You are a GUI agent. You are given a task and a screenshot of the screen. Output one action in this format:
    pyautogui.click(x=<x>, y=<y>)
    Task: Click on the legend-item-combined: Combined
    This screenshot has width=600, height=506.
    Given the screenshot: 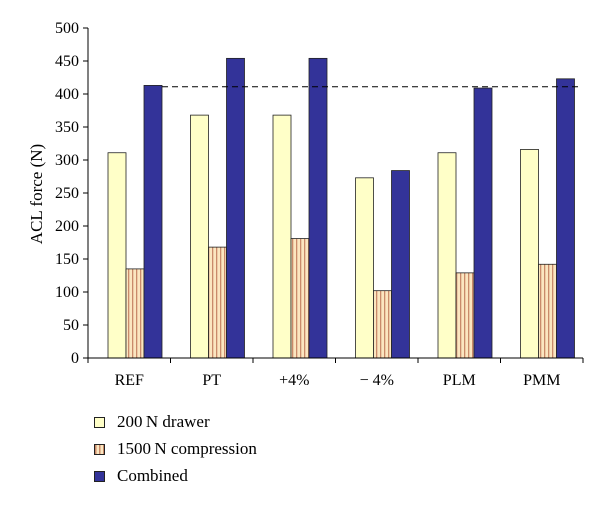 What is the action you would take?
    pyautogui.click(x=175, y=476)
    